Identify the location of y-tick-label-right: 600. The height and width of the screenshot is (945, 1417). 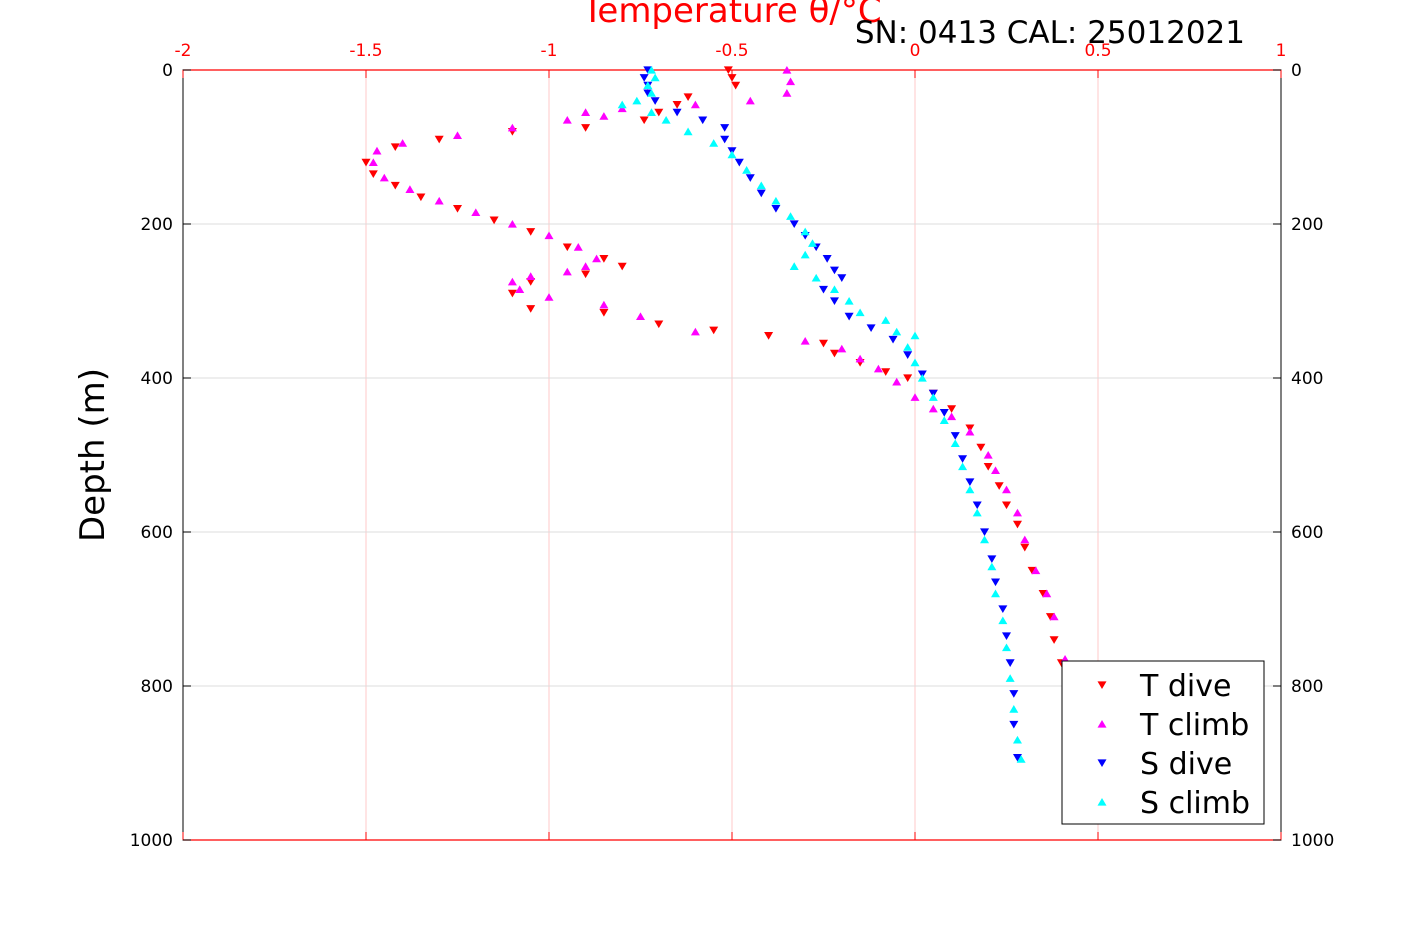
(1307, 533).